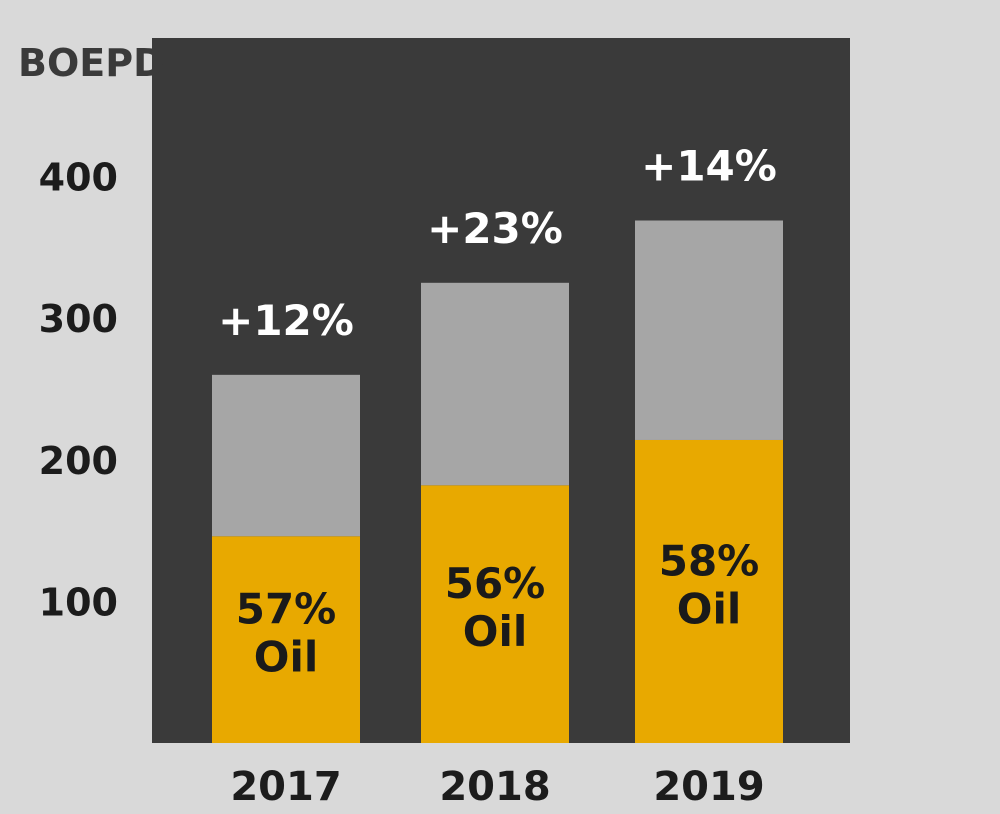  I want to click on x-axis-ticks: 2017 2018 2019, so click(497, 787).